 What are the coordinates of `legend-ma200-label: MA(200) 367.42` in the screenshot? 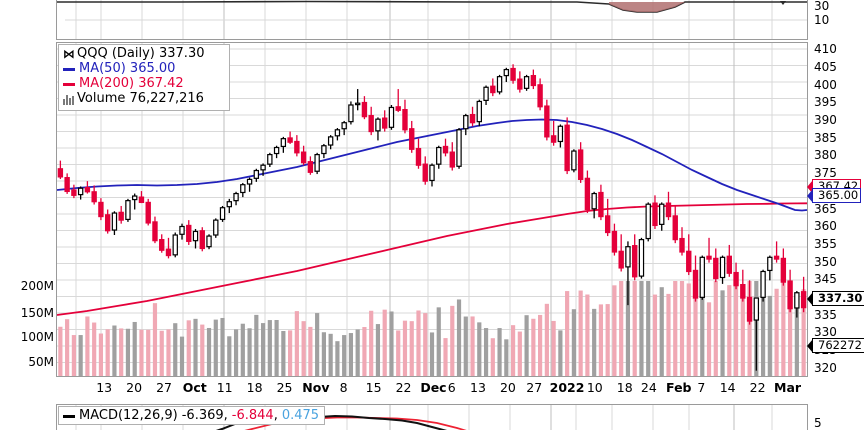 It's located at (131, 84).